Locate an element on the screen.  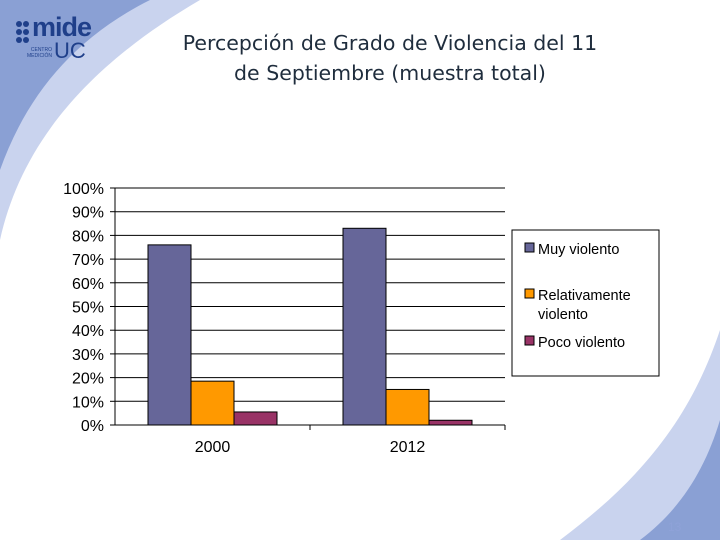
y-tick-label: 90% is located at coordinates (88, 213).